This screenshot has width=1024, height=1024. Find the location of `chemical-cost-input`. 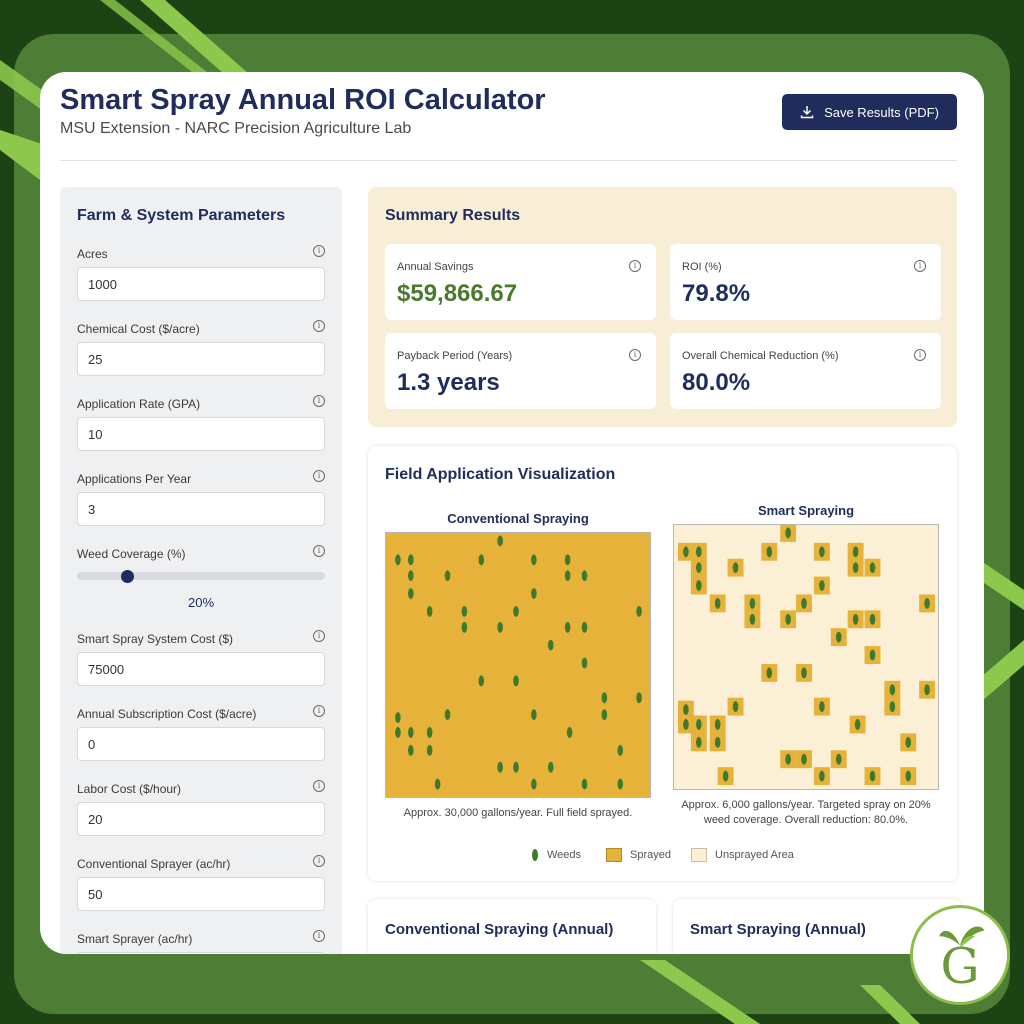

chemical-cost-input is located at coordinates (201, 359).